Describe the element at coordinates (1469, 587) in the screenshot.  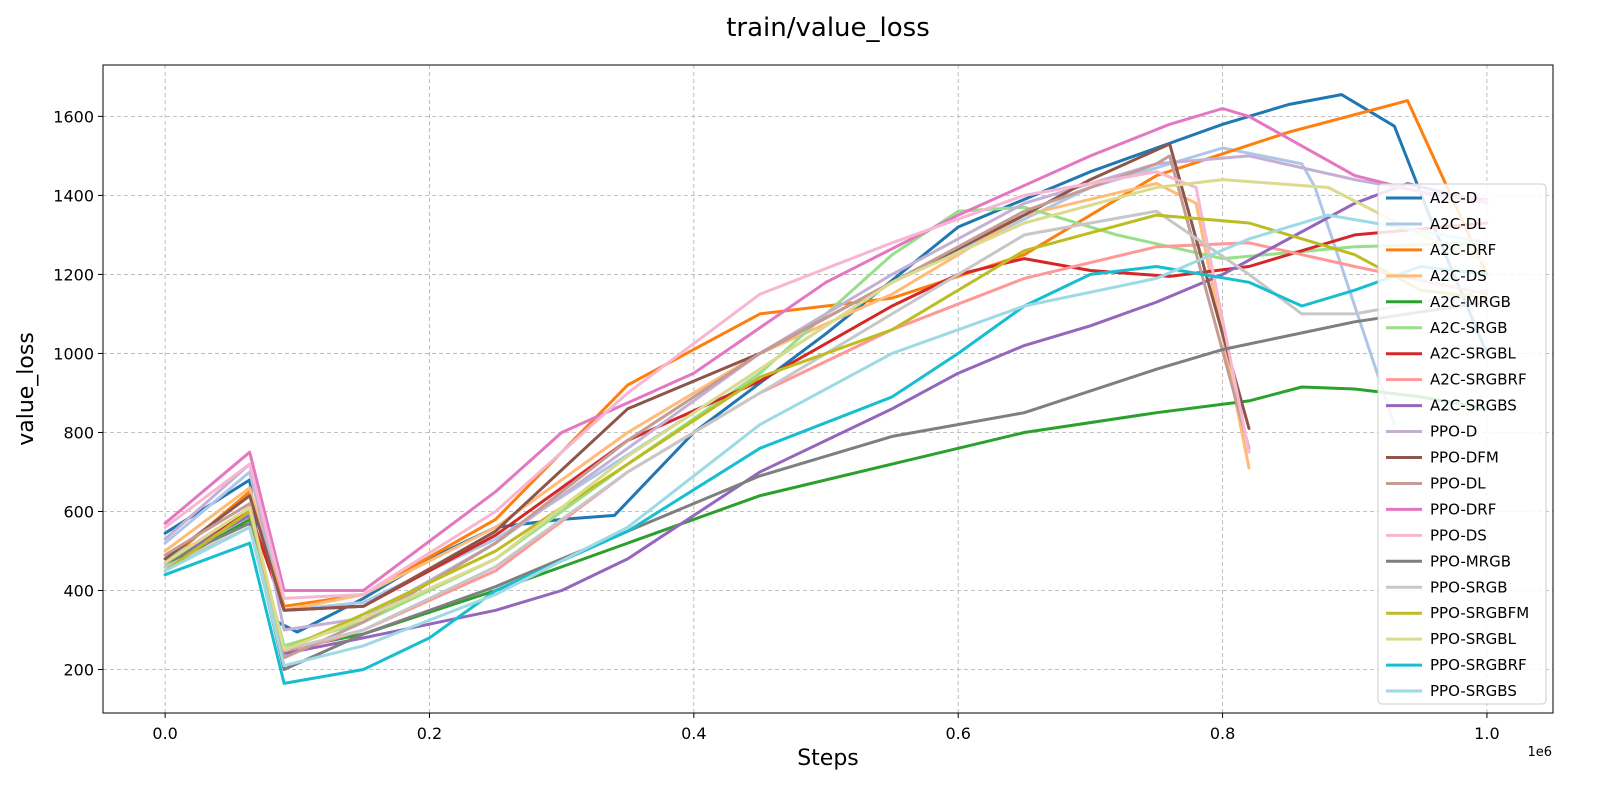
I see `legend-label: PPO-SRGB` at that location.